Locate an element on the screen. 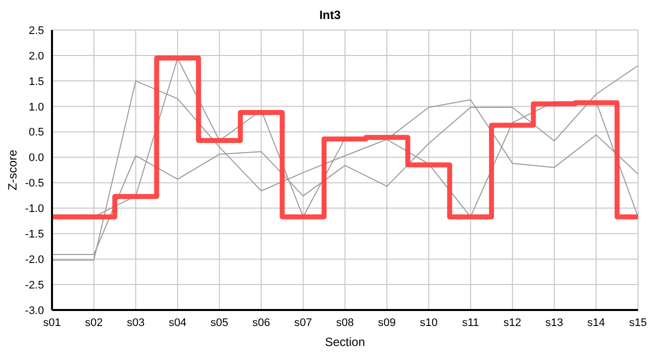  y-tick-label: 0.5 is located at coordinates (36, 132).